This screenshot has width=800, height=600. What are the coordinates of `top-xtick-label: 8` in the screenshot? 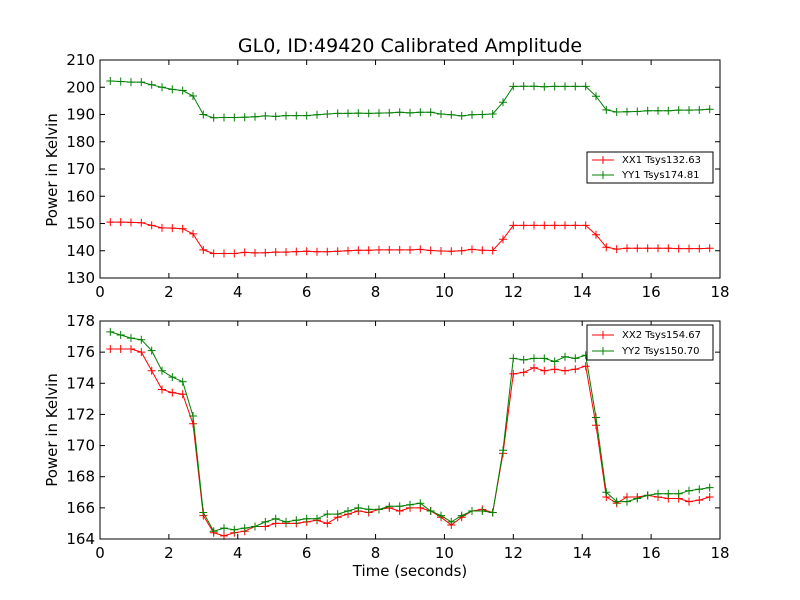 It's located at (376, 292).